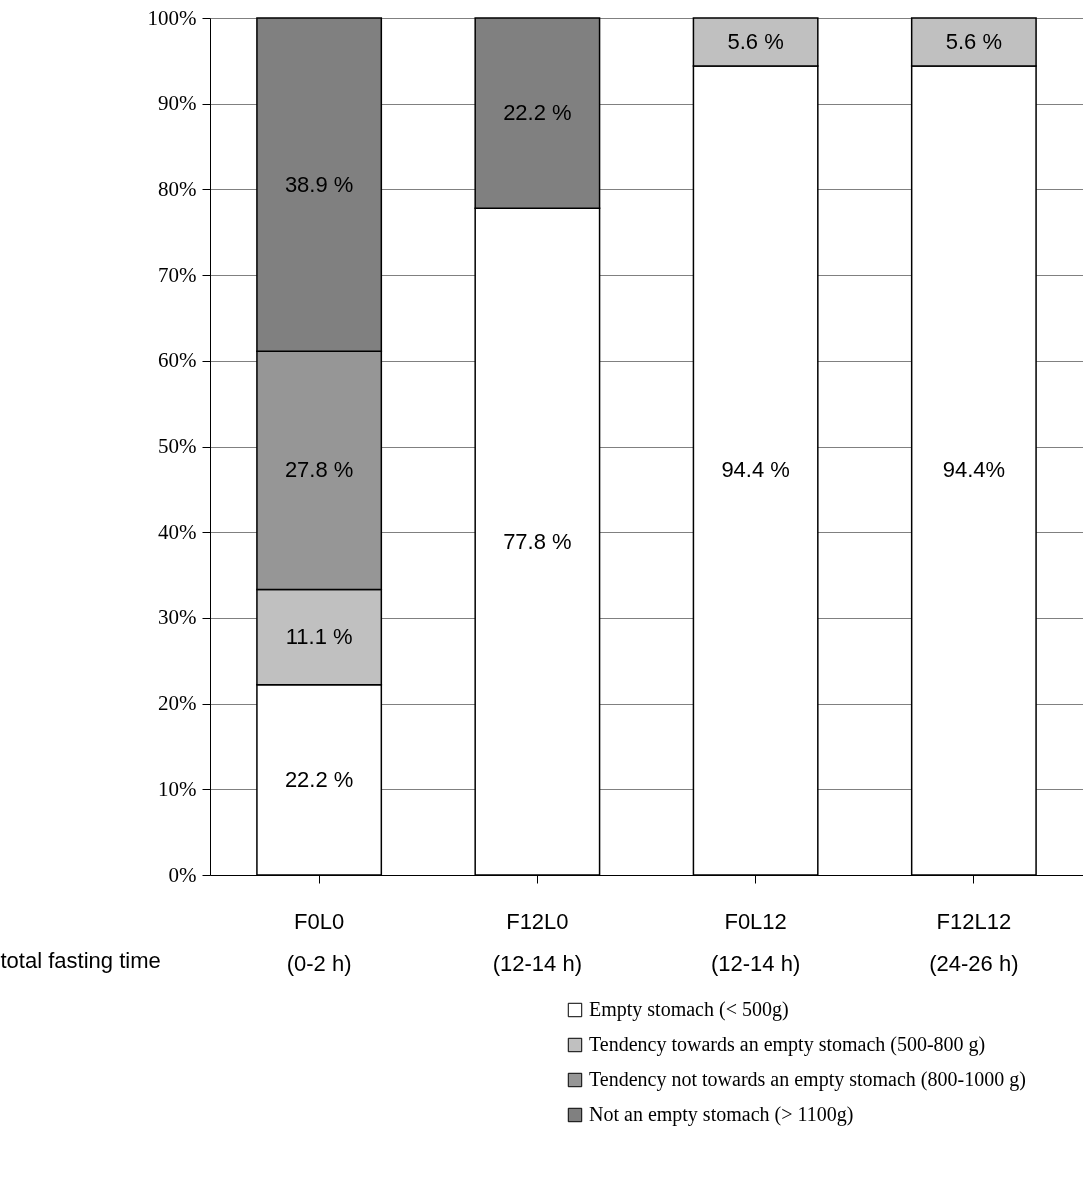 The image size is (1083, 1201). Describe the element at coordinates (177, 360) in the screenshot. I see `y-tick-label: 60%` at that location.